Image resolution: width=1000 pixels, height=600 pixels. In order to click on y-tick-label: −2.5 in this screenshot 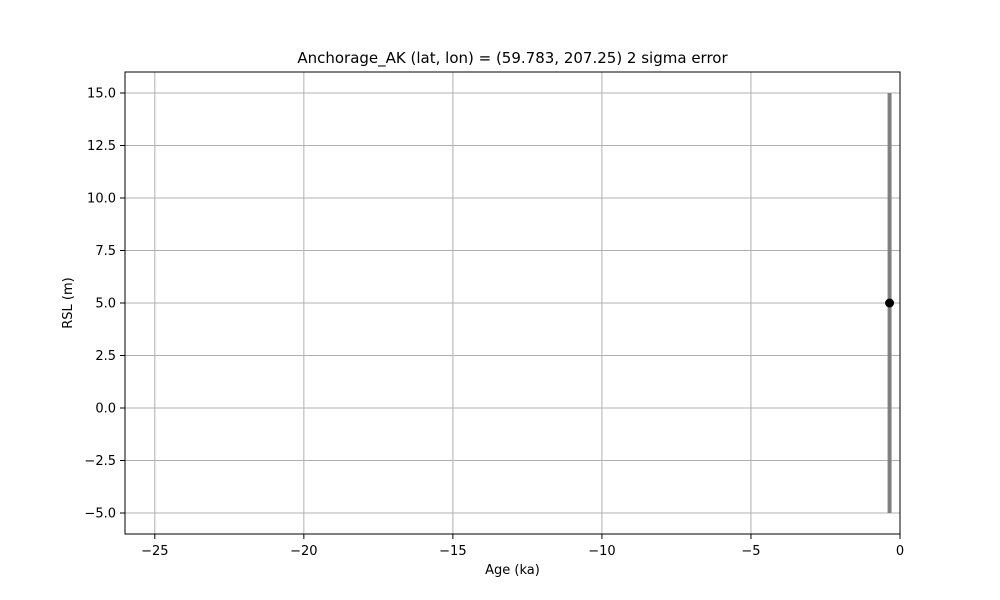, I will do `click(100, 461)`.